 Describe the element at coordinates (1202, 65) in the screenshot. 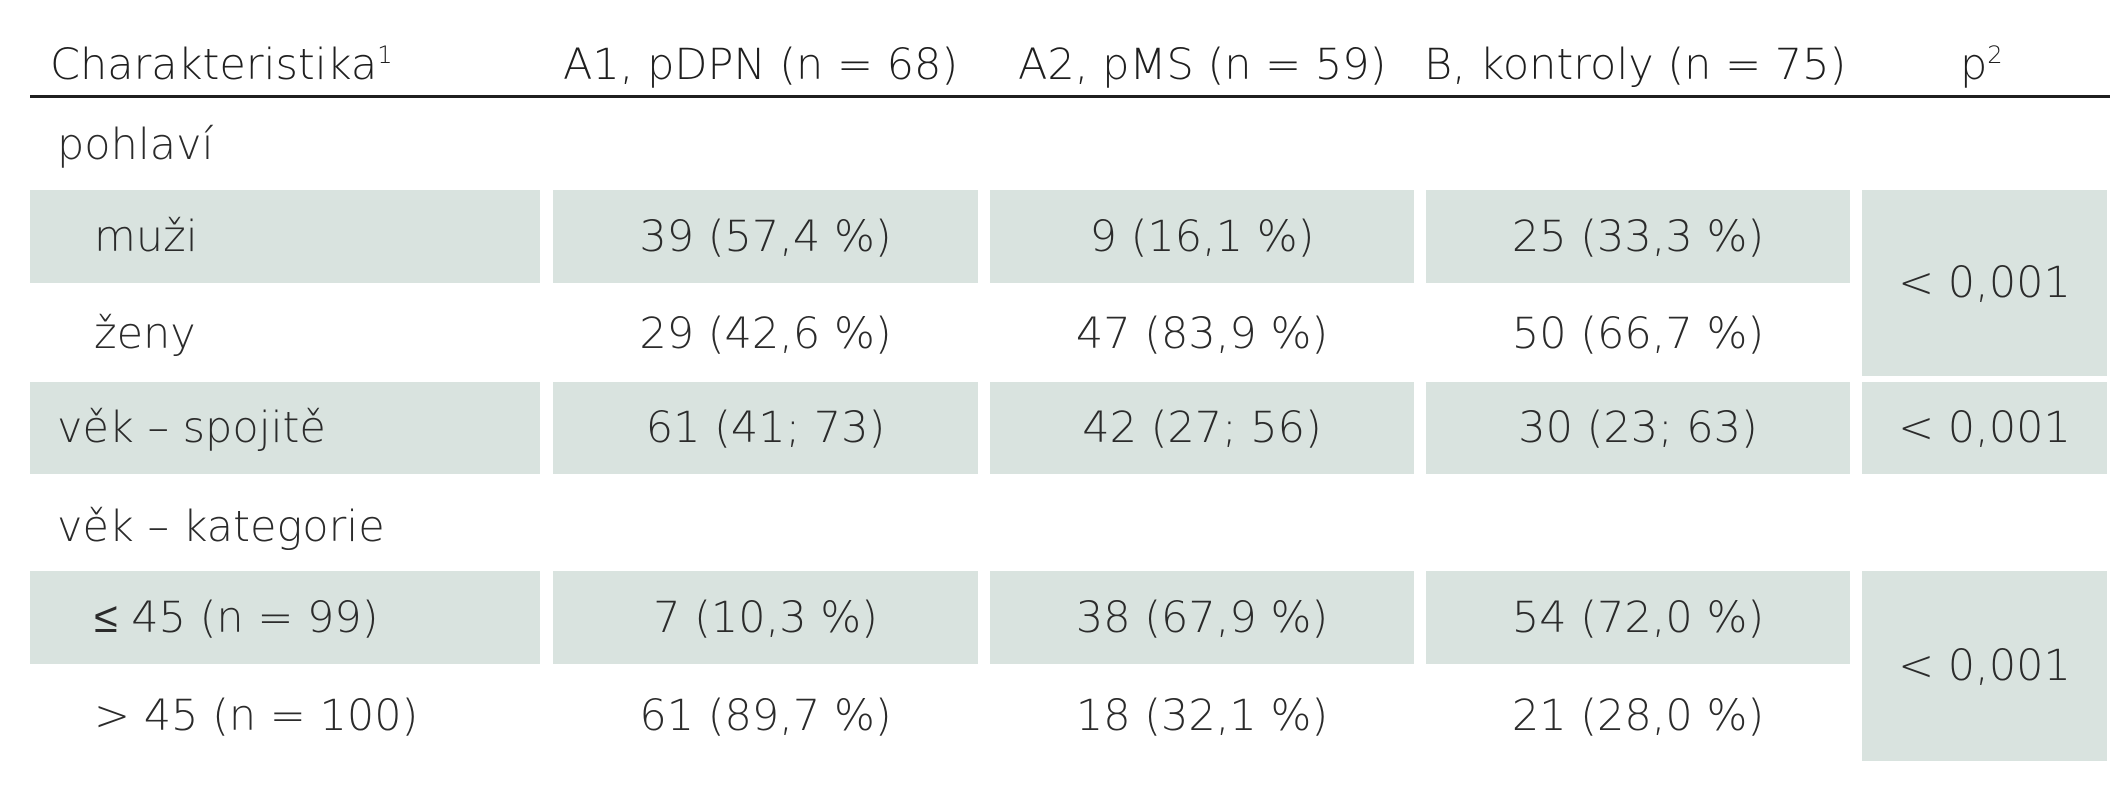

I see `header-a2: A2, pMS (n = 59)` at that location.